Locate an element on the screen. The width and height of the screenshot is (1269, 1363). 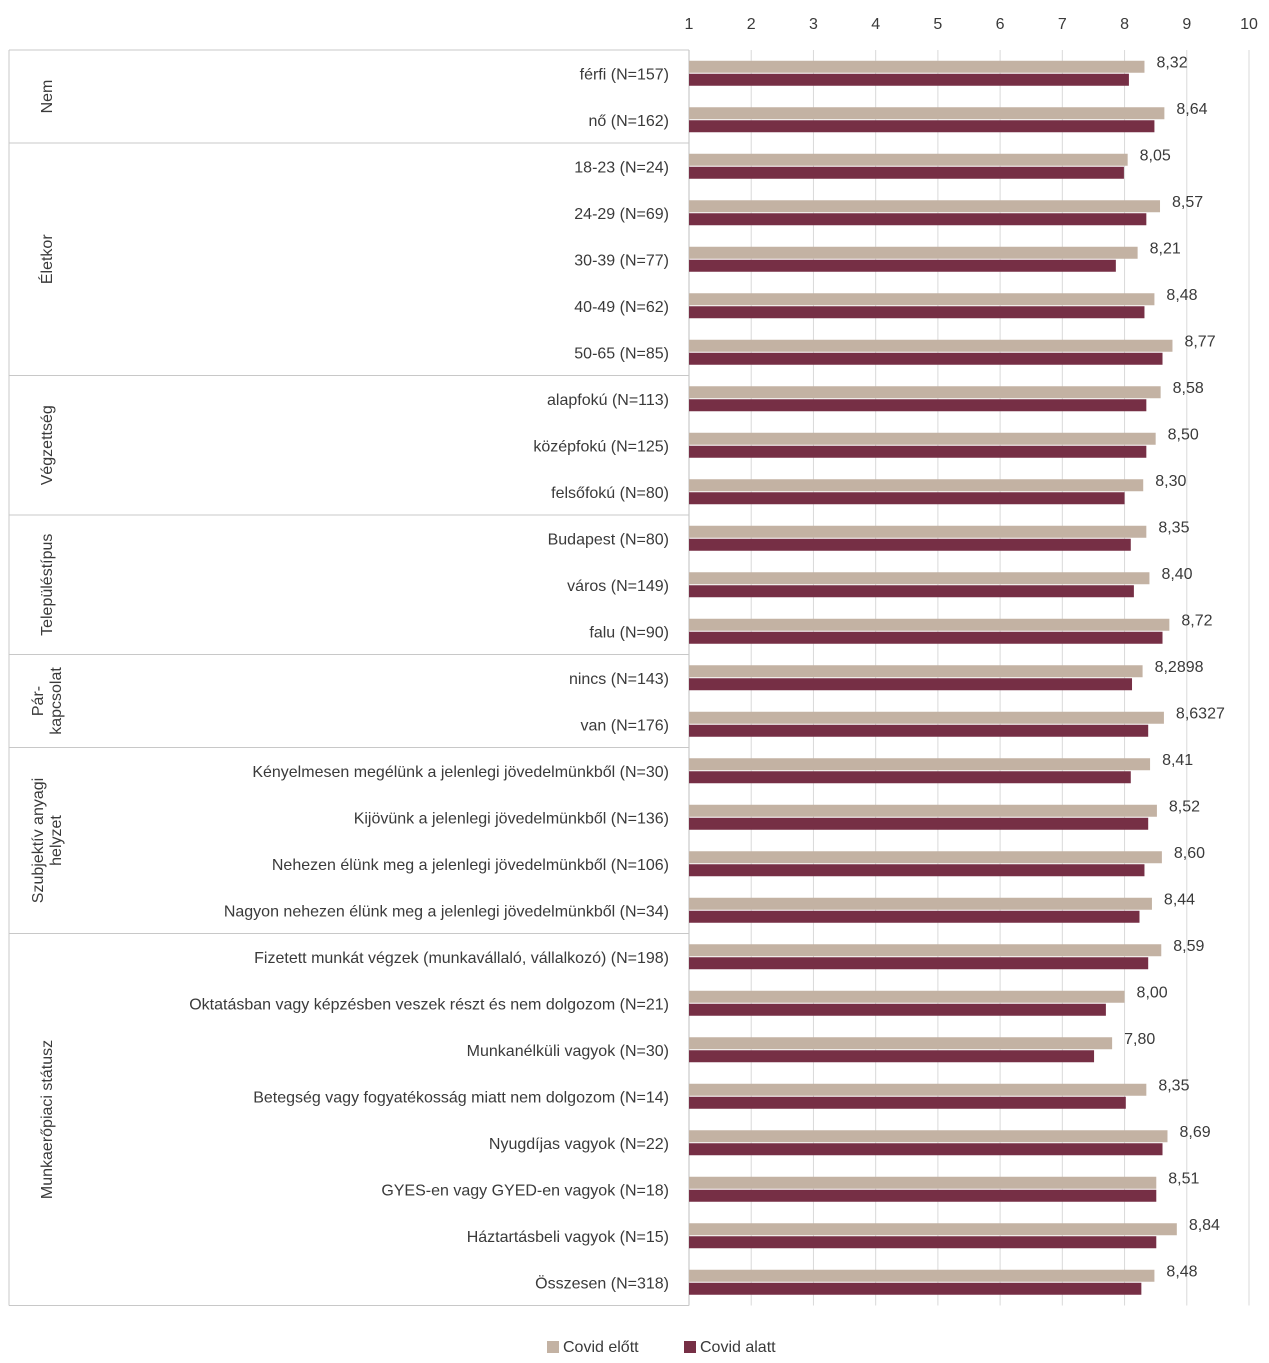
data-label: 8,84 is located at coordinates (1204, 1225).